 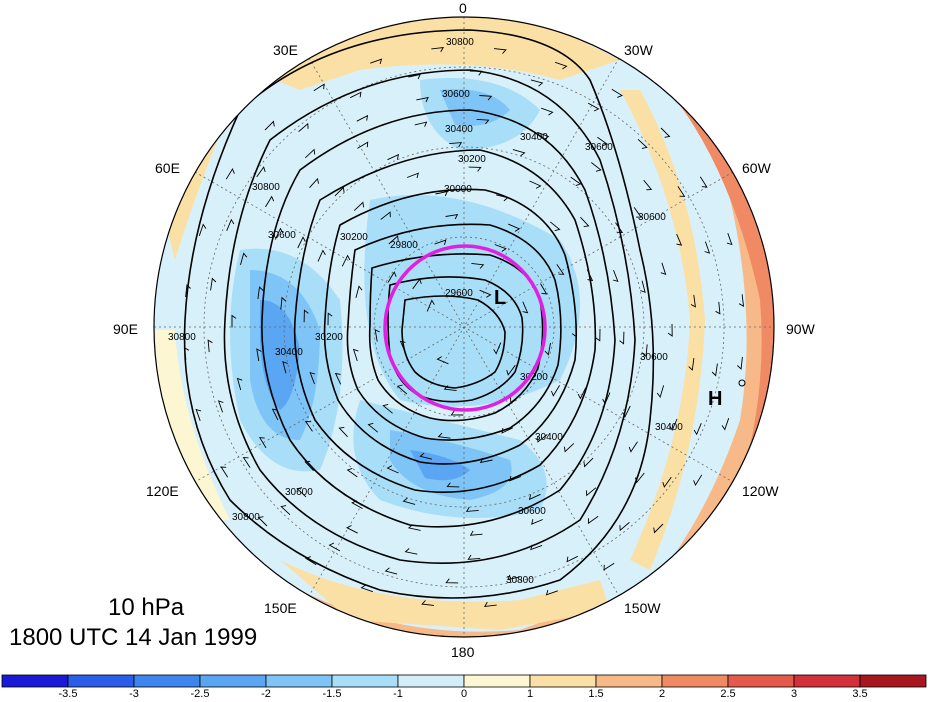 What do you see at coordinates (398, 694) in the screenshot?
I see `colorbar-tick-label: -1` at bounding box center [398, 694].